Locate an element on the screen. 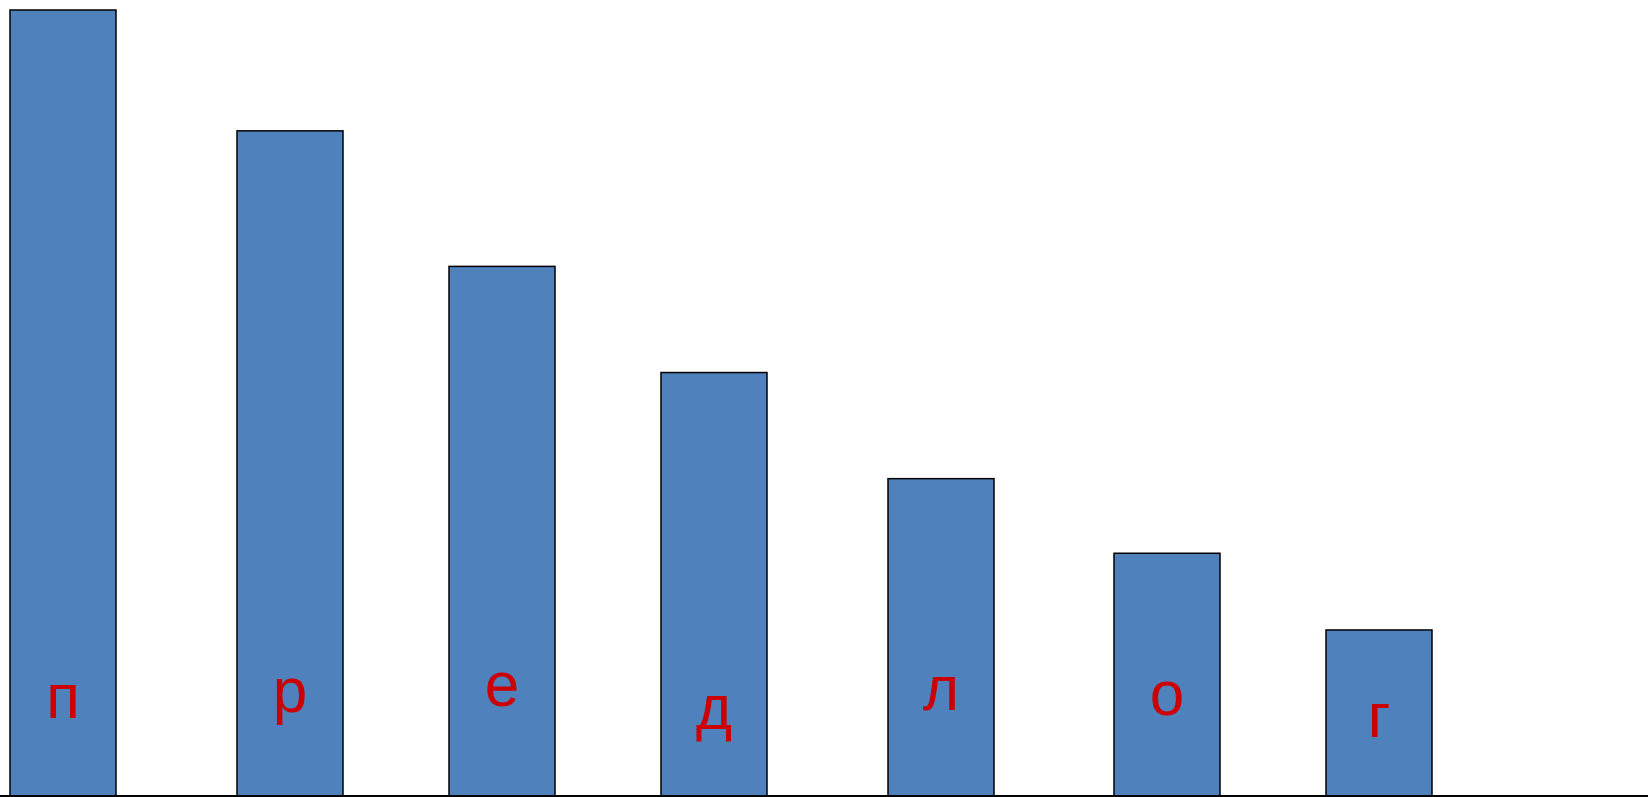 The image size is (1648, 797). bar-label-1: п is located at coordinates (63, 697).